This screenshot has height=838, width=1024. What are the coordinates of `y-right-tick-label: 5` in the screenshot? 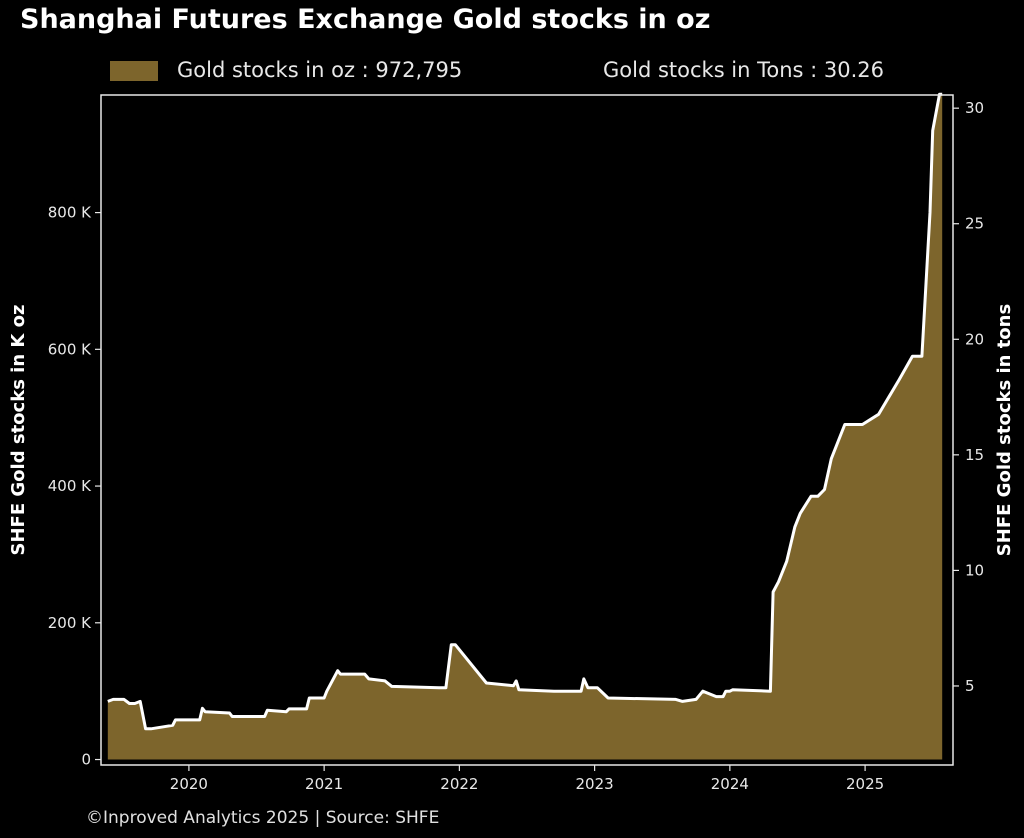 It's located at (970, 686).